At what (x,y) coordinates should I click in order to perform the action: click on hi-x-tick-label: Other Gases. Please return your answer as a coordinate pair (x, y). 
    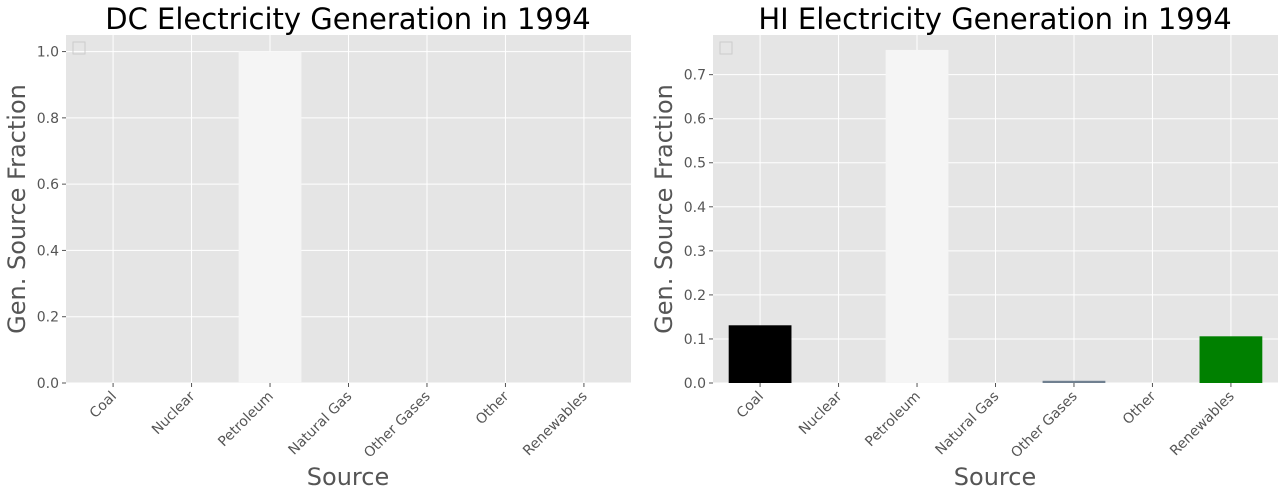
    Looking at the image, I should click on (1044, 425).